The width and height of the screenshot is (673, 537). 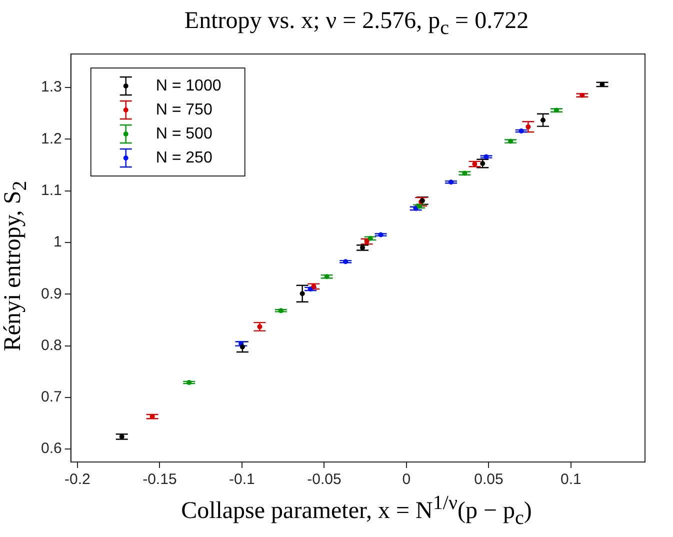 I want to click on legend-label: N = 250, so click(x=184, y=157).